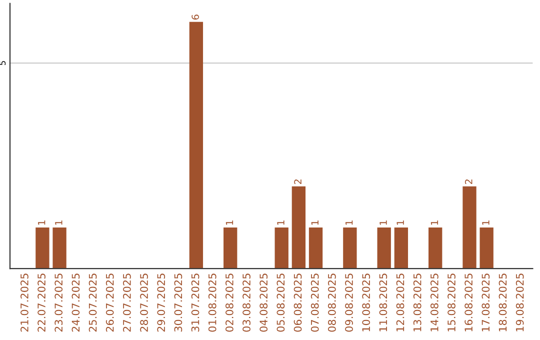 This screenshot has width=540, height=340. What do you see at coordinates (486, 303) in the screenshot?
I see `x-tick-label: 17.08.2025` at bounding box center [486, 303].